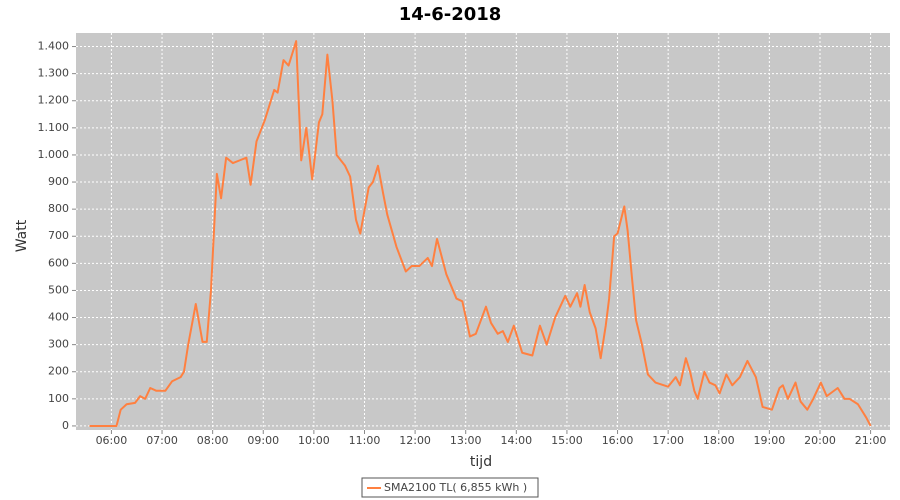  Describe the element at coordinates (415, 440) in the screenshot. I see `x-tick-label: 12:00` at that location.